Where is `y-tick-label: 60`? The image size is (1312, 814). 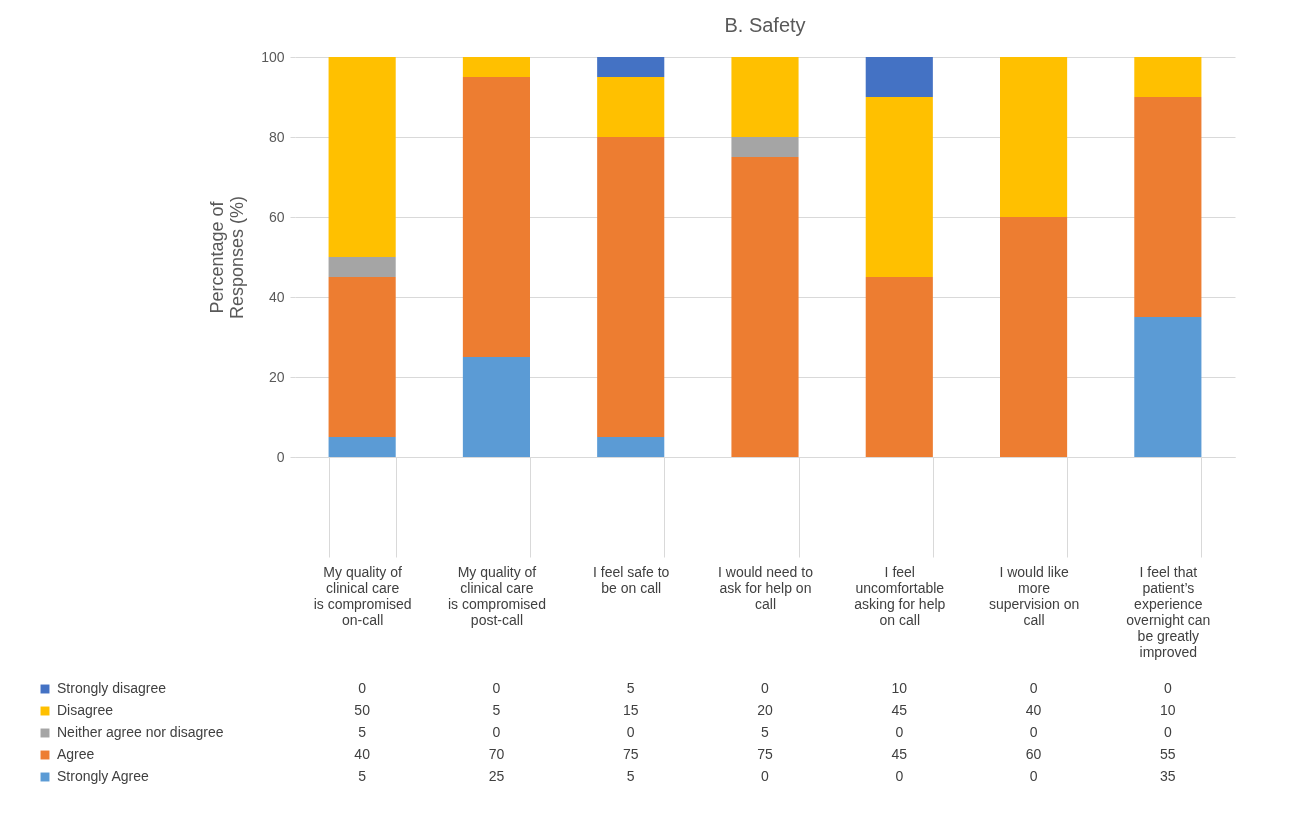 y-tick-label: 60 is located at coordinates (276, 216).